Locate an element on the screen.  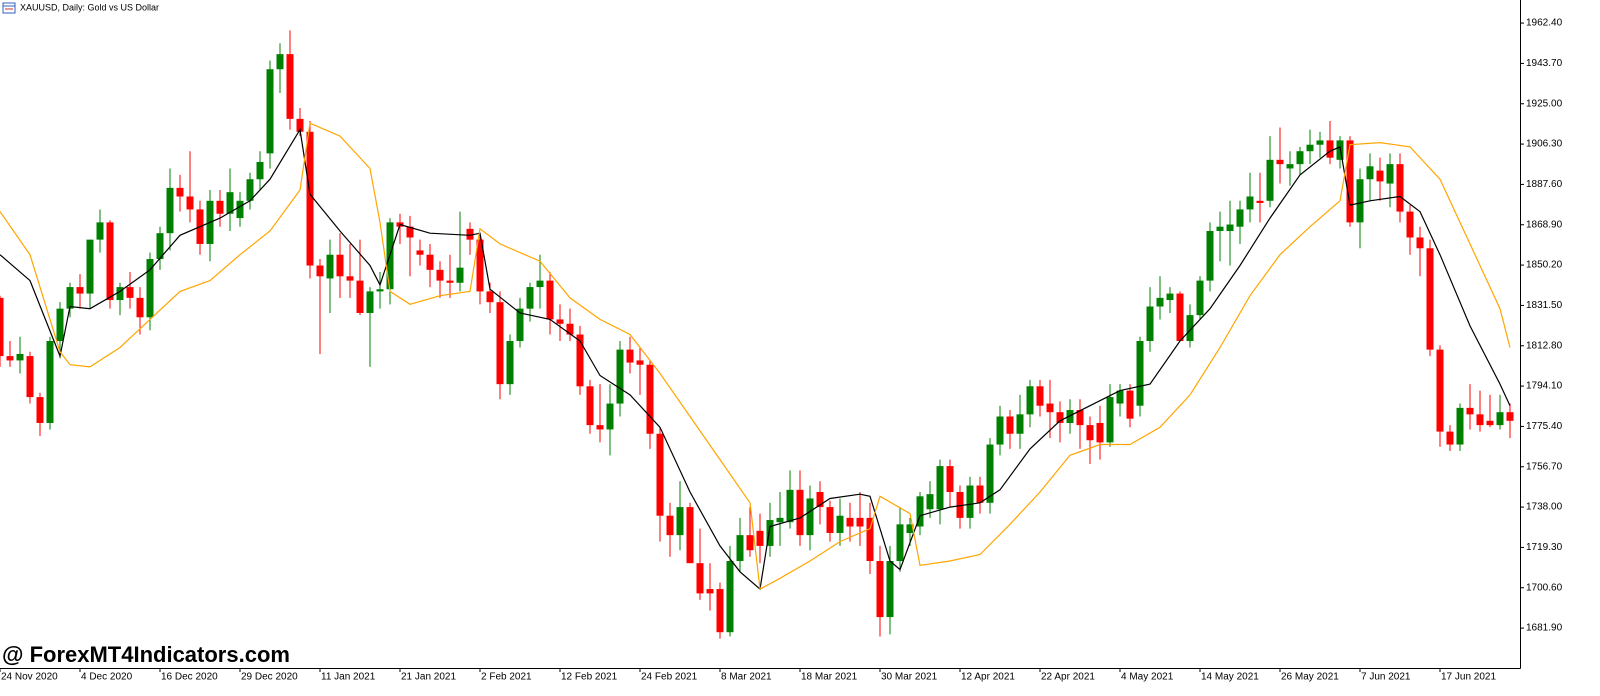
symbol-icon is located at coordinates (9, 8).